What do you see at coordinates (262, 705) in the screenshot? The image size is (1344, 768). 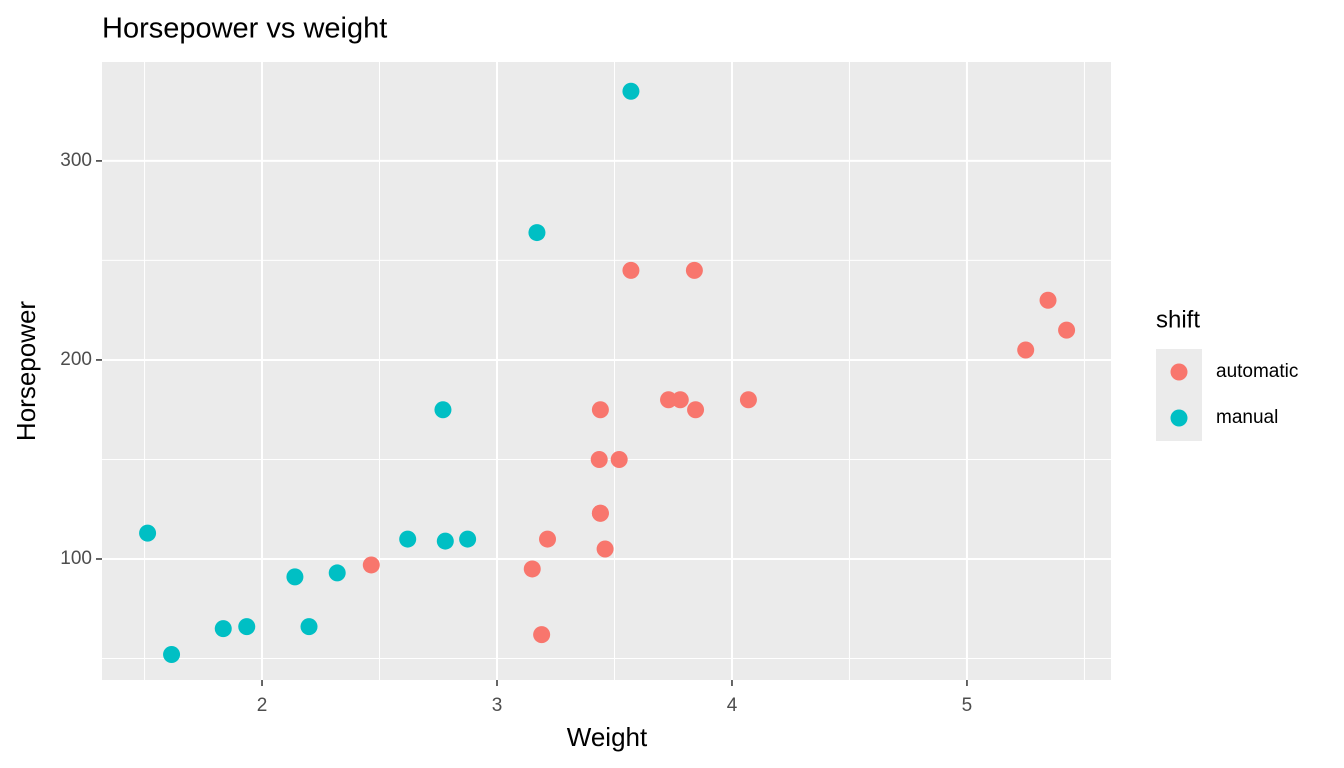 I see `x-tick-label: 2` at bounding box center [262, 705].